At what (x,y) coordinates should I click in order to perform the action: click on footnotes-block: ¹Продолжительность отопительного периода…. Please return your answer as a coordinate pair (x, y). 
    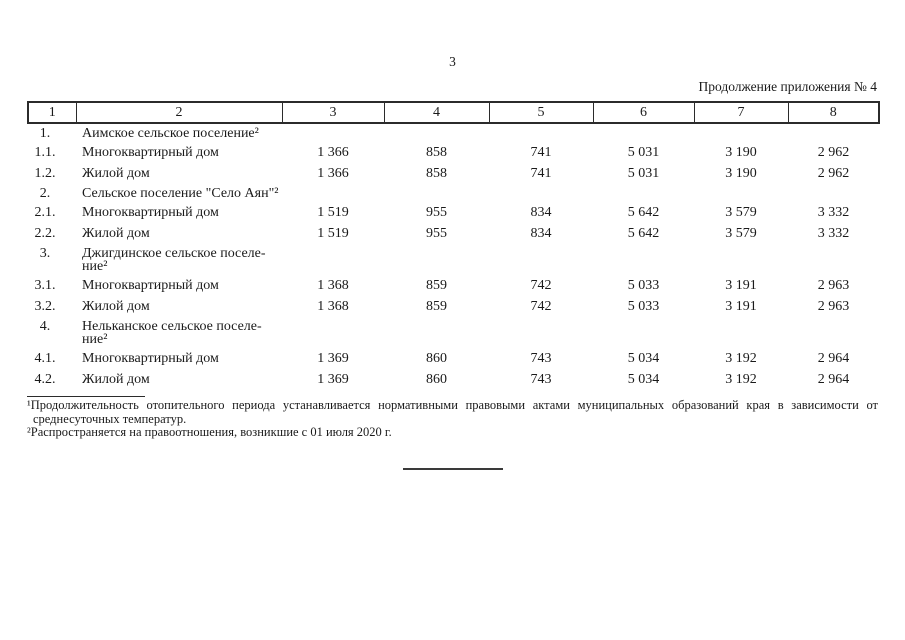
    Looking at the image, I should click on (452, 418).